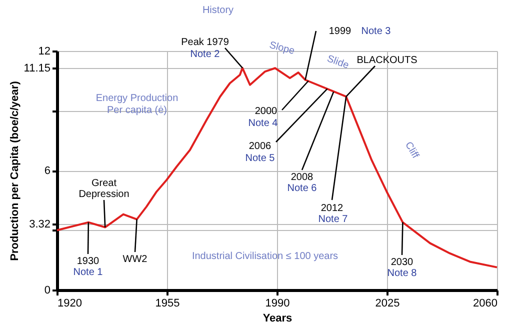  I want to click on annotation: Industrial Civilisation ≤ 100 years, so click(265, 256).